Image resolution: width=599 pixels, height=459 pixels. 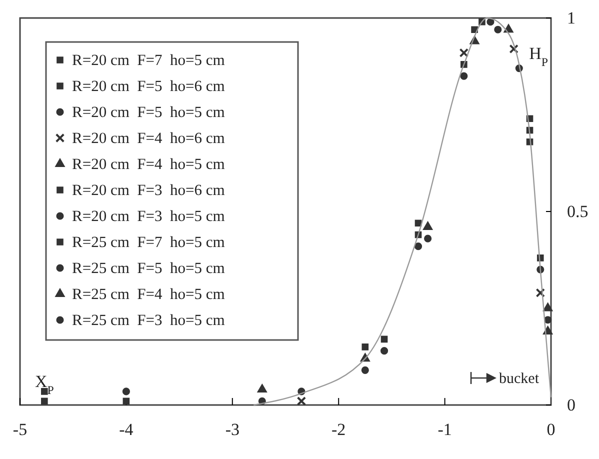 What do you see at coordinates (148, 138) in the screenshot?
I see `legend-label: R=20 cm F=4 ho=6 cm` at bounding box center [148, 138].